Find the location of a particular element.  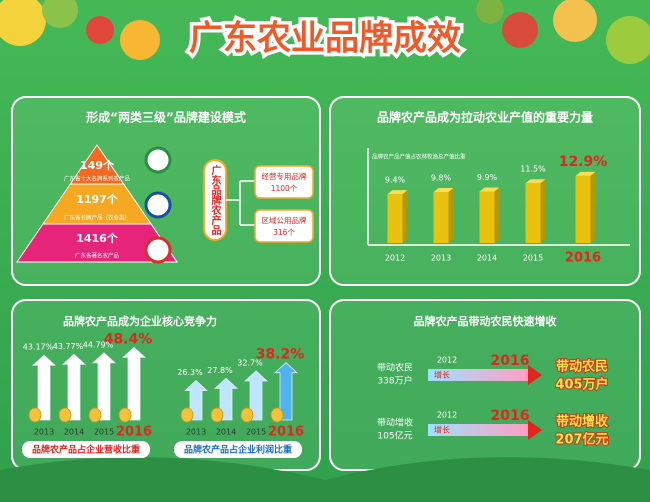

panel-title: 品牌农产品成为企业核心竞争力 is located at coordinates (140, 321).